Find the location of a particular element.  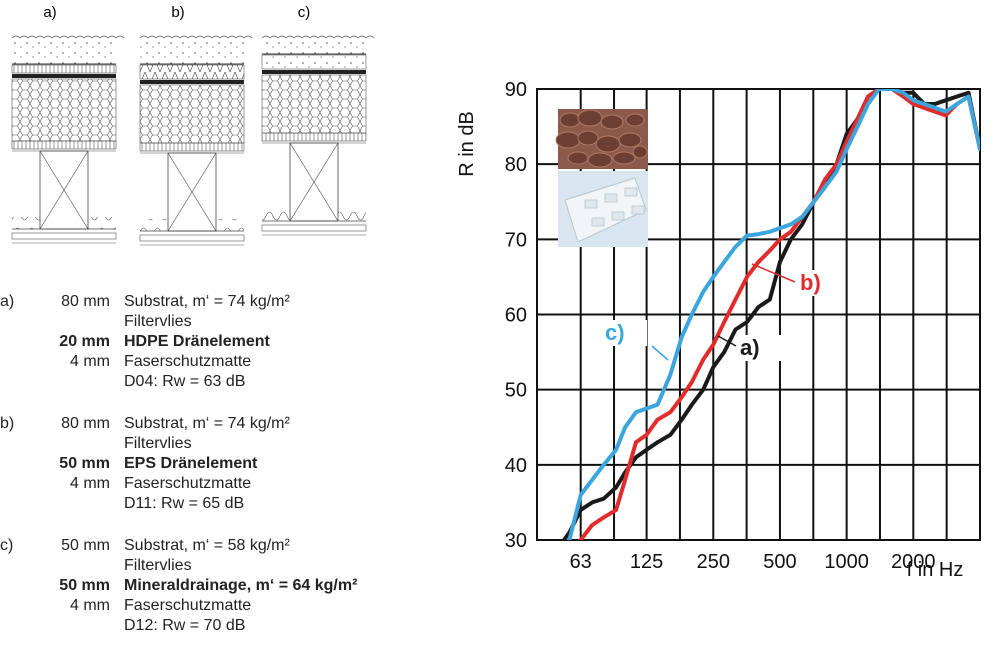

y-axis-label: R in dB is located at coordinates (467, 144).